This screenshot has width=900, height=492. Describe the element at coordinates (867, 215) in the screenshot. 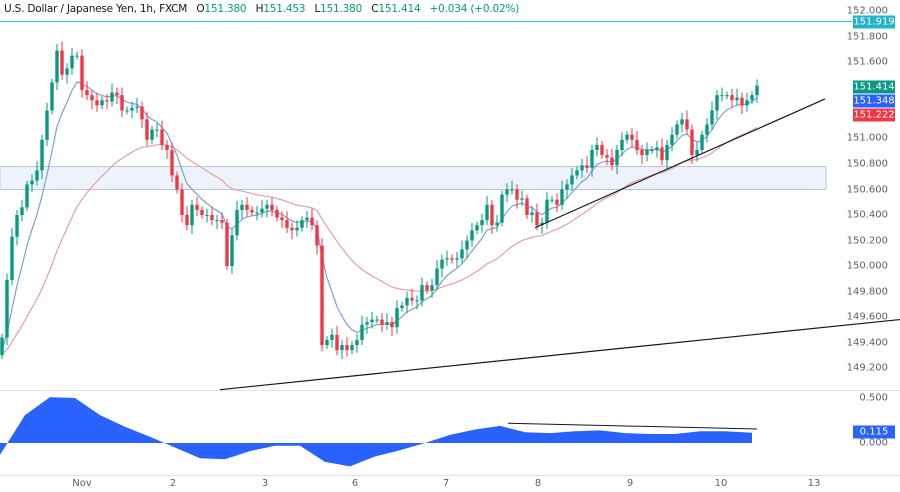

I see `price-tick: 150.400` at that location.